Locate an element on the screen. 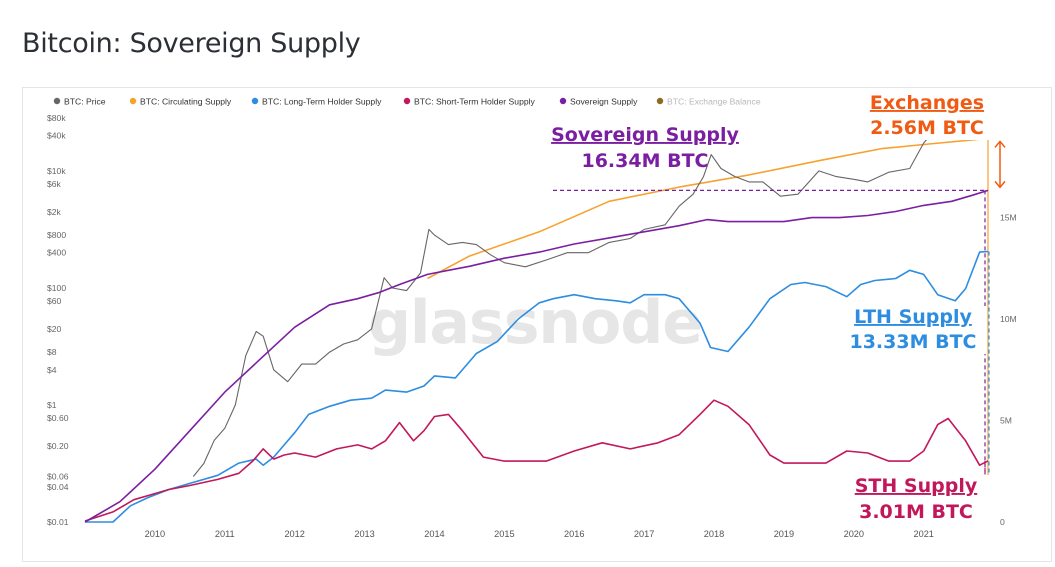 The image size is (1055, 567). y-right-tick-label: 10M is located at coordinates (1008, 319).